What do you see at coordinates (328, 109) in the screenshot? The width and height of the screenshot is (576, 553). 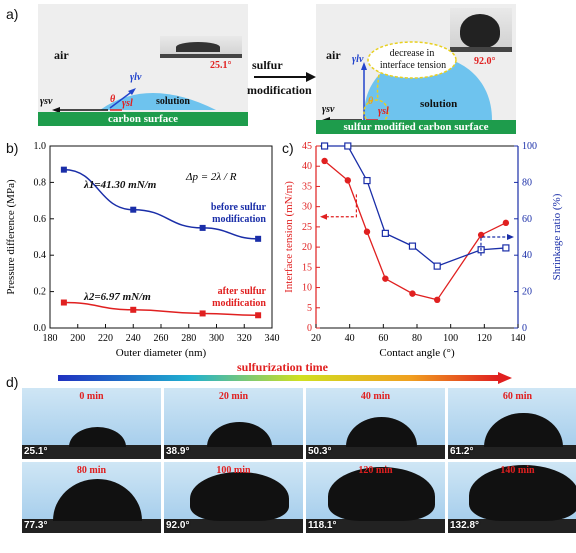 I see `gamma-sv-label-right: γsv` at bounding box center [328, 109].